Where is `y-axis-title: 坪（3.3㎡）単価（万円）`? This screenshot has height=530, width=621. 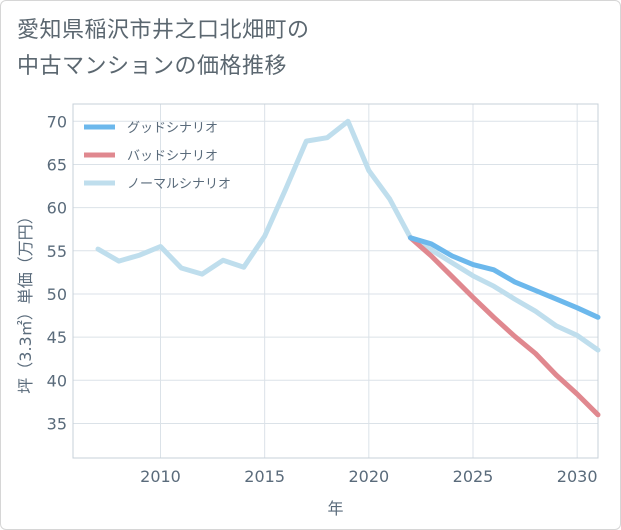 y-axis-title: 坪（3.3㎡）単価（万円） is located at coordinates (25, 300).